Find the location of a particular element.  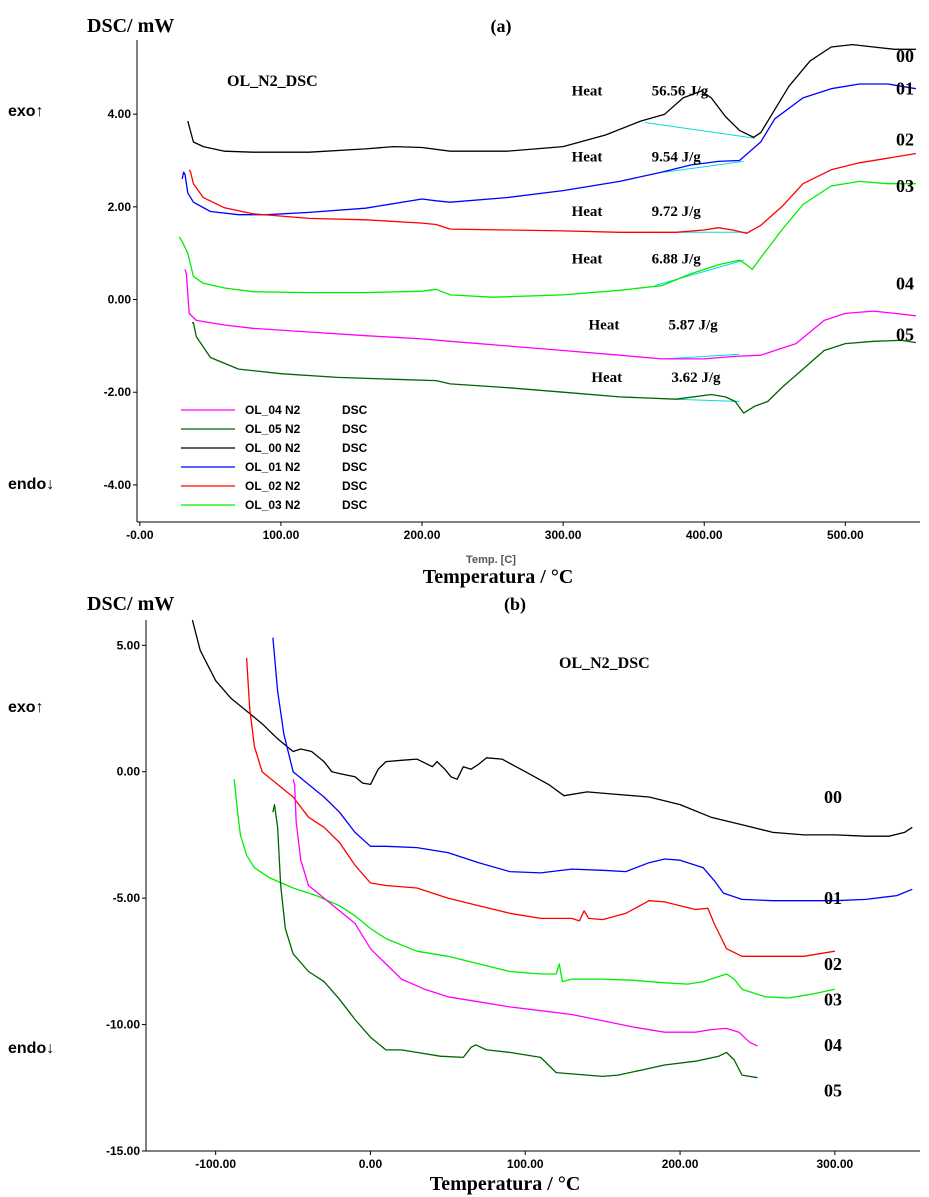

x-ticks-b: -100.00 0.00 100.00 200.00 300.00 is located at coordinates (524, 1161).